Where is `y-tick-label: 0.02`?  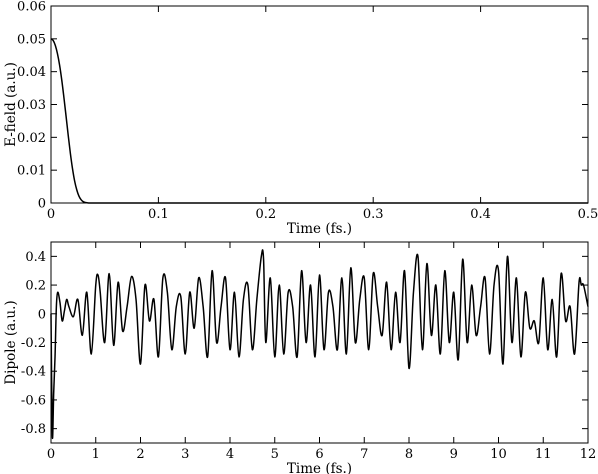 y-tick-label: 0.02 is located at coordinates (31, 138).